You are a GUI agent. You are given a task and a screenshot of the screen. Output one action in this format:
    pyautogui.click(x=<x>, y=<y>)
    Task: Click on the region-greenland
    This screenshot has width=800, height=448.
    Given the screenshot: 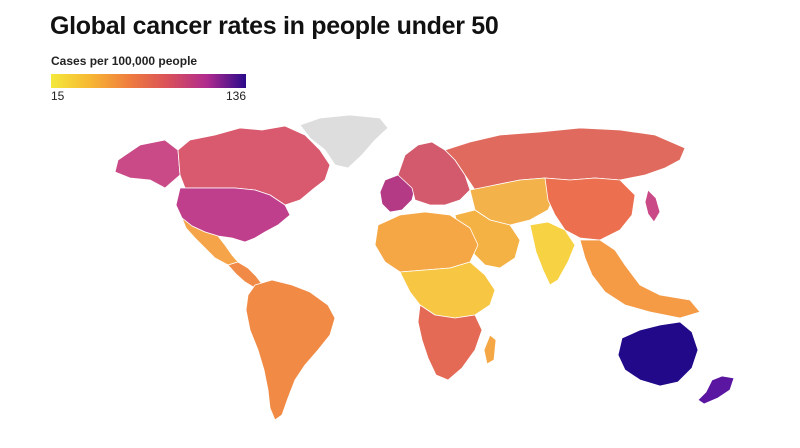 What is the action you would take?
    pyautogui.click(x=344, y=141)
    